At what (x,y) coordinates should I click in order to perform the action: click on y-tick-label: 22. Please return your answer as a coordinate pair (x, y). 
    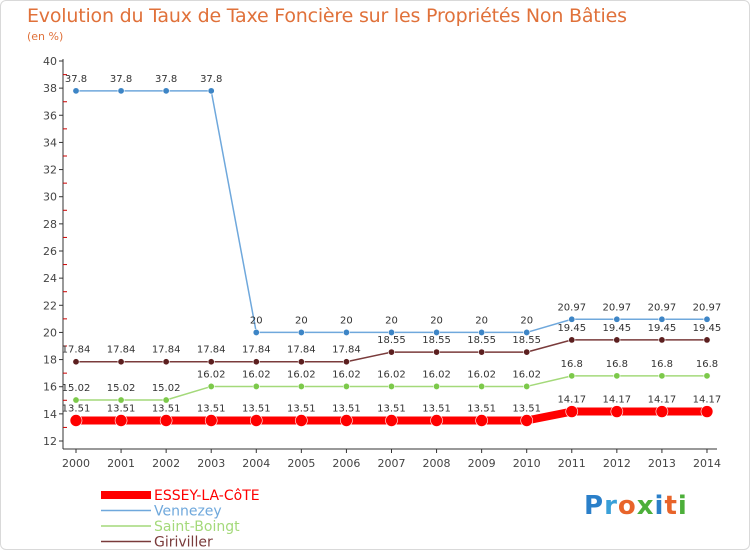
    Looking at the image, I should click on (50, 305).